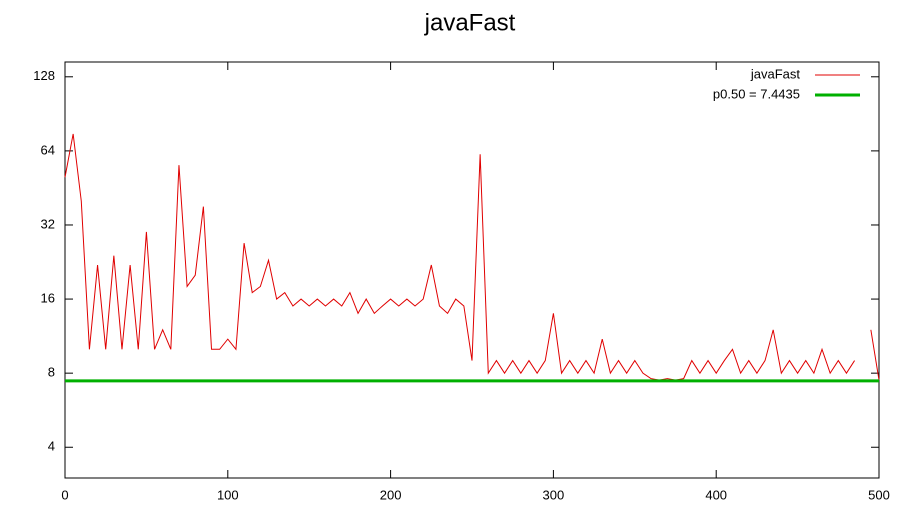 Image resolution: width=910 pixels, height=525 pixels. Describe the element at coordinates (716, 494) in the screenshot. I see `x-tick-label: 400` at that location.